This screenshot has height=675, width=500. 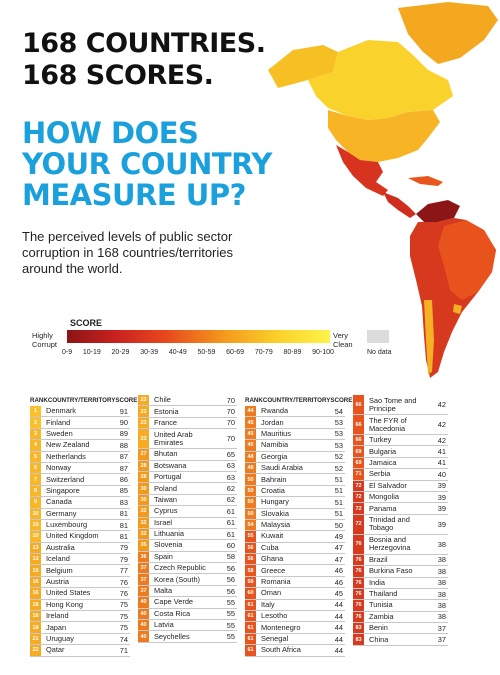 What do you see at coordinates (187, 580) in the screenshot?
I see `table-row: 37 Korea (South) 56` at bounding box center [187, 580].